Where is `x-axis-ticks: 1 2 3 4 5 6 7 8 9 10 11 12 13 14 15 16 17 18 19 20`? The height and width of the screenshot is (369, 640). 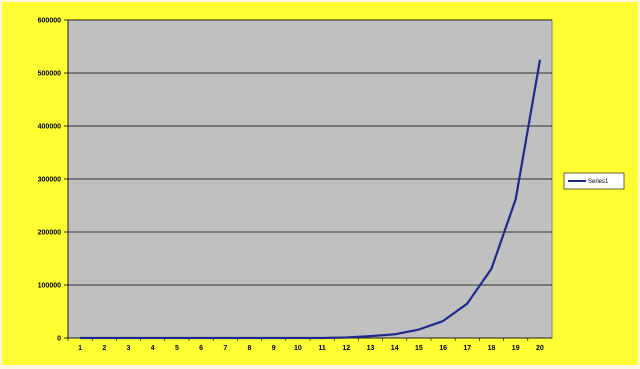 x-axis-ticks: 1 2 3 4 5 6 7 8 9 10 11 12 13 14 15 16 17 18 19 20 is located at coordinates (309, 344).